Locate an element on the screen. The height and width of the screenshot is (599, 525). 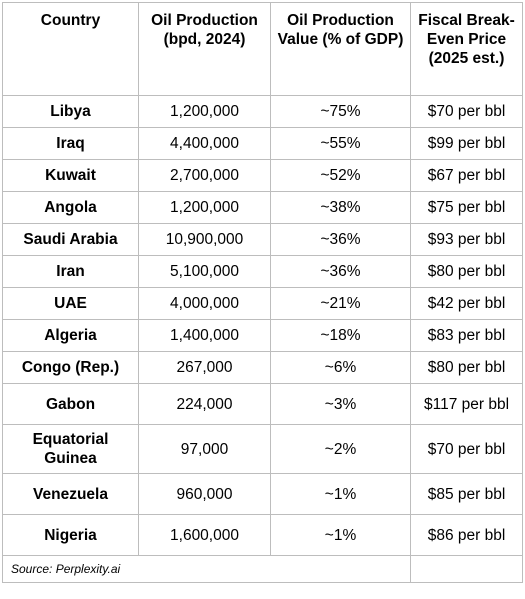
country-cell: Nigeria is located at coordinates (70, 535).